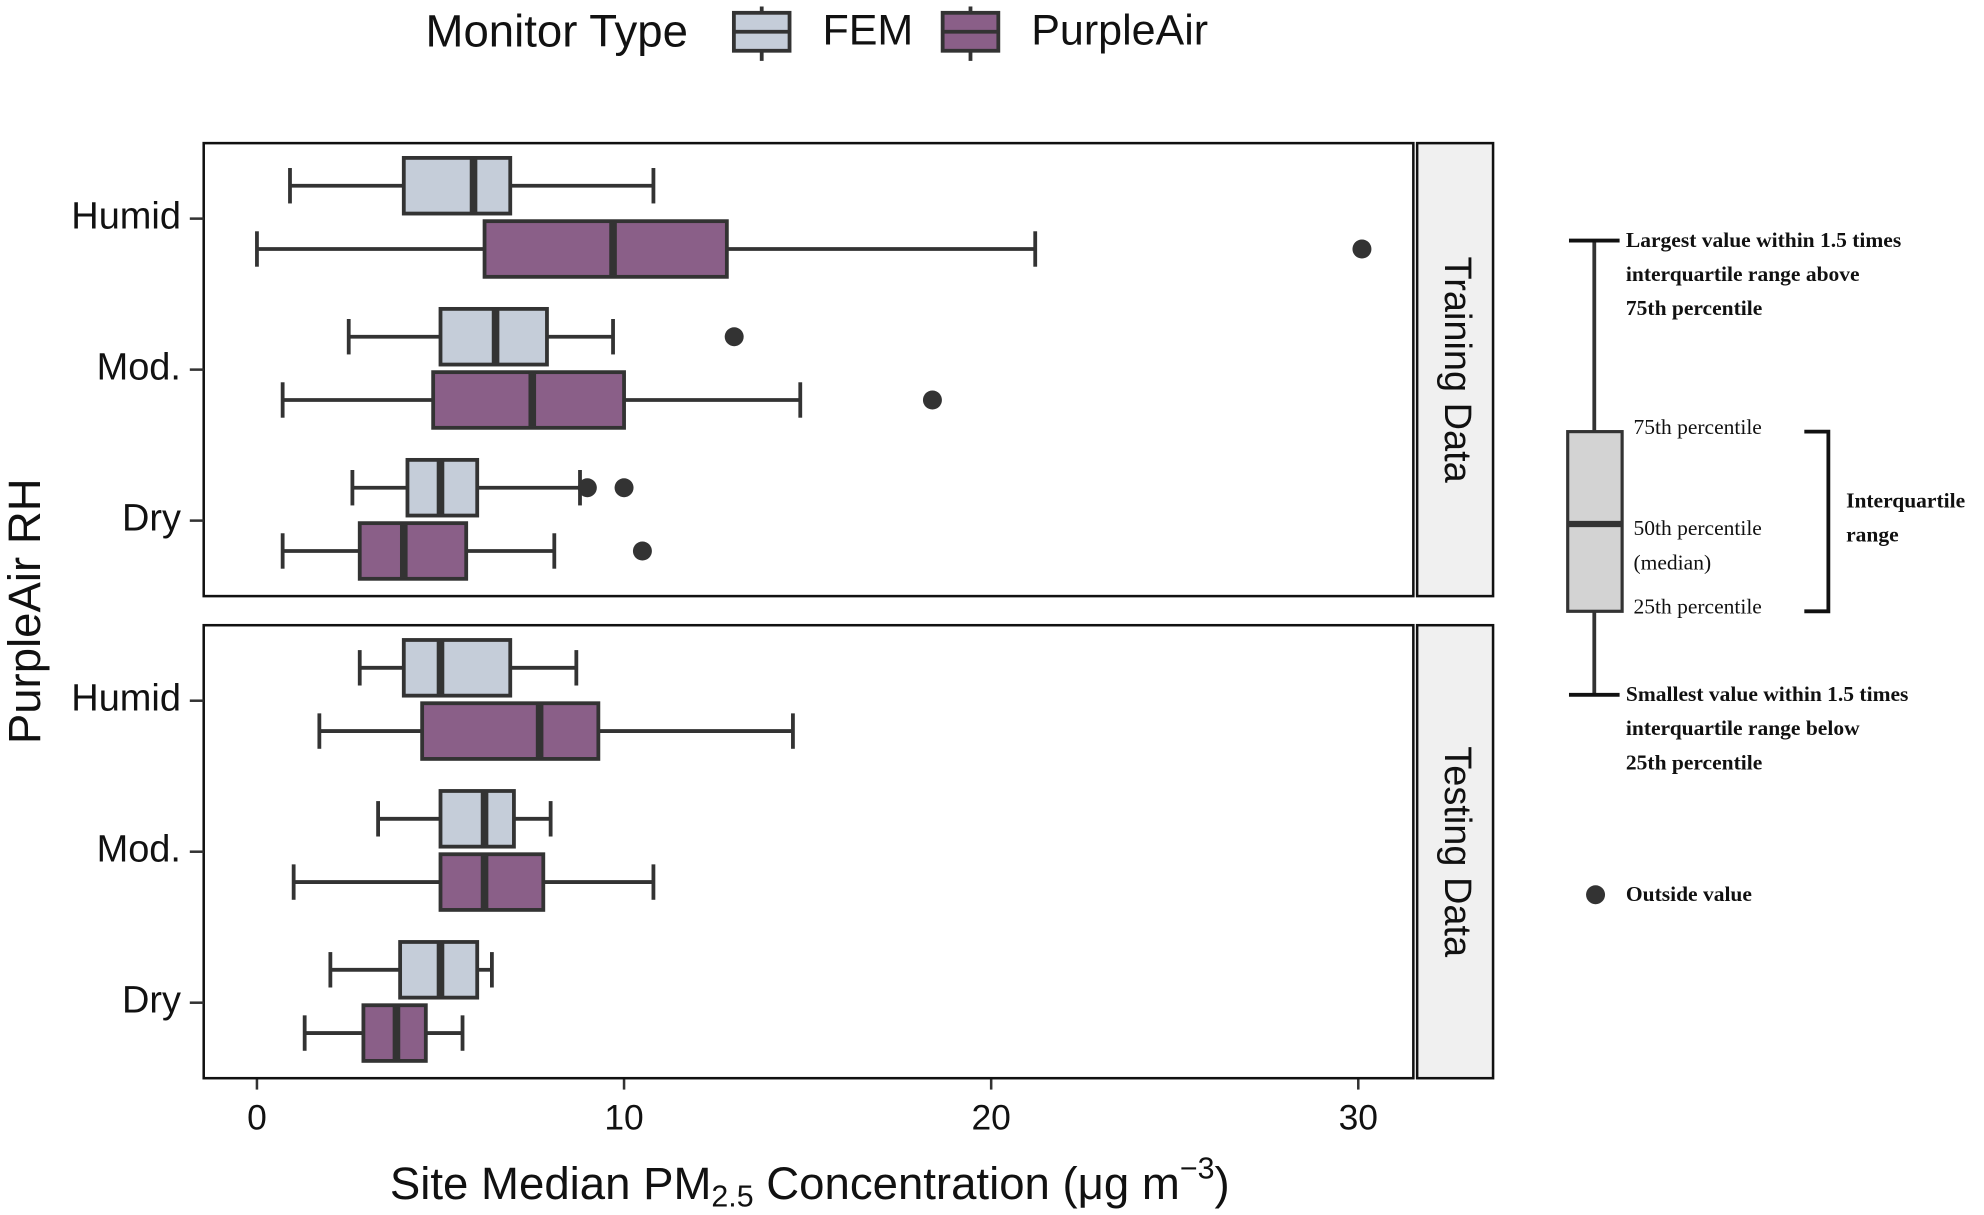  What do you see at coordinates (1673, 562) in the screenshot?
I see `key-text: (median)` at bounding box center [1673, 562].